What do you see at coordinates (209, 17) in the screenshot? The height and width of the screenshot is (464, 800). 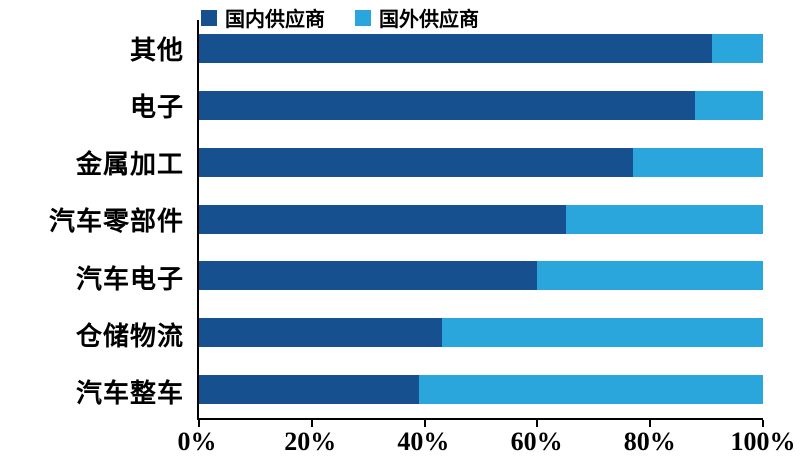 I see `legend-swatch-domestic` at bounding box center [209, 17].